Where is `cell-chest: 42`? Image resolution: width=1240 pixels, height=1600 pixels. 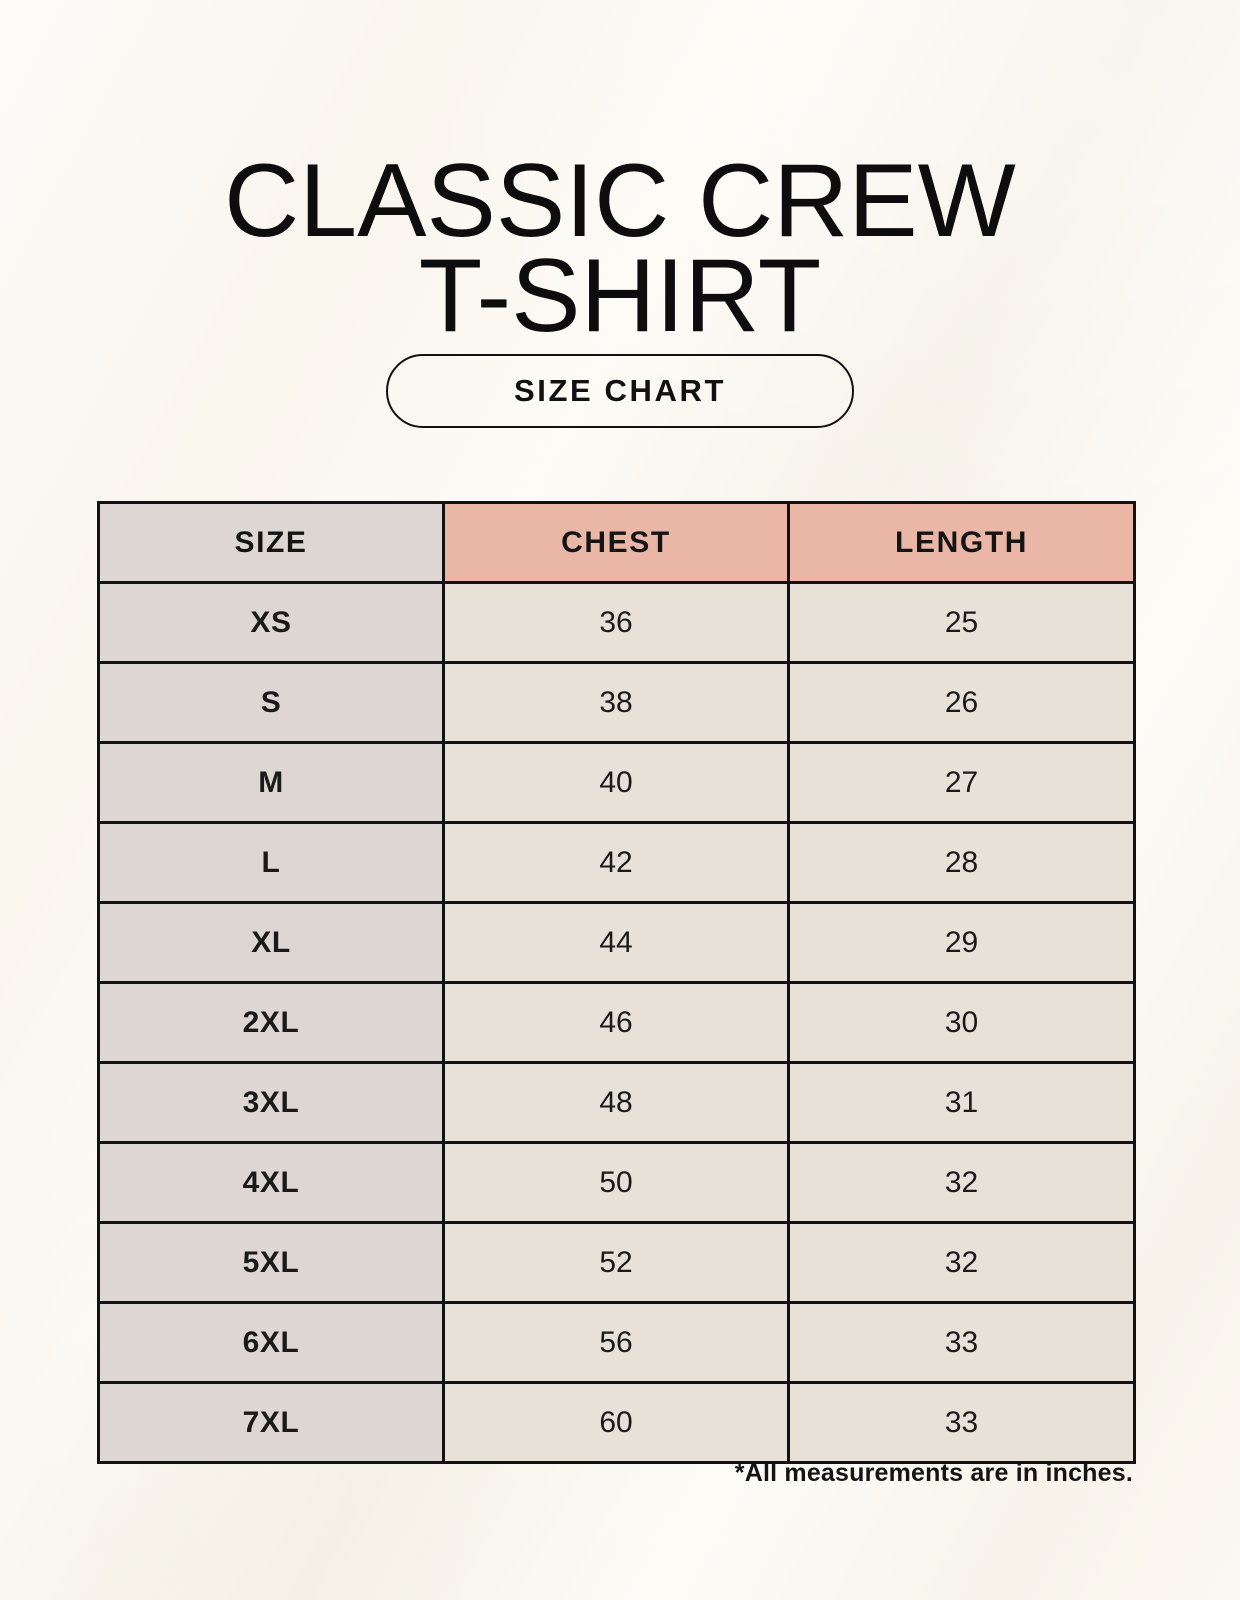
cell-chest: 42 is located at coordinates (616, 863).